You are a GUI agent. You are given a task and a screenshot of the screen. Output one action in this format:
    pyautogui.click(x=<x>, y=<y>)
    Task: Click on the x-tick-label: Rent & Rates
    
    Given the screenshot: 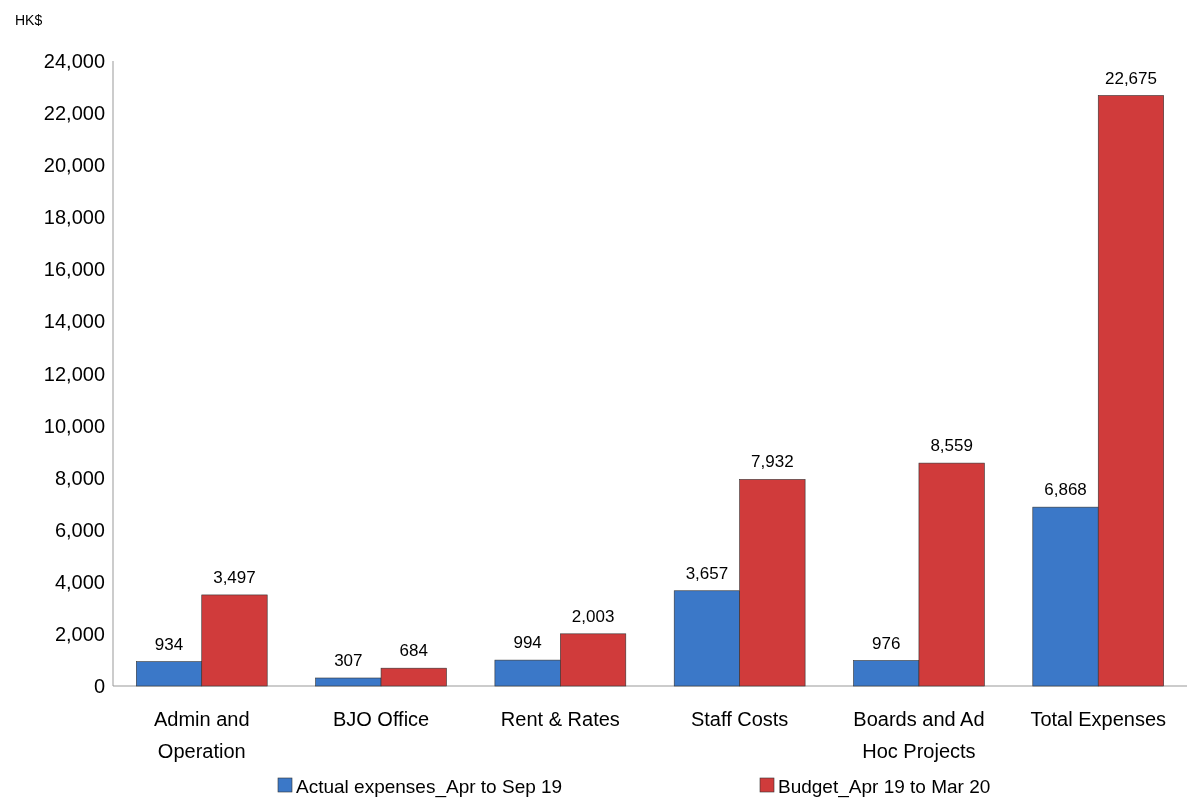 What is the action you would take?
    pyautogui.click(x=560, y=719)
    